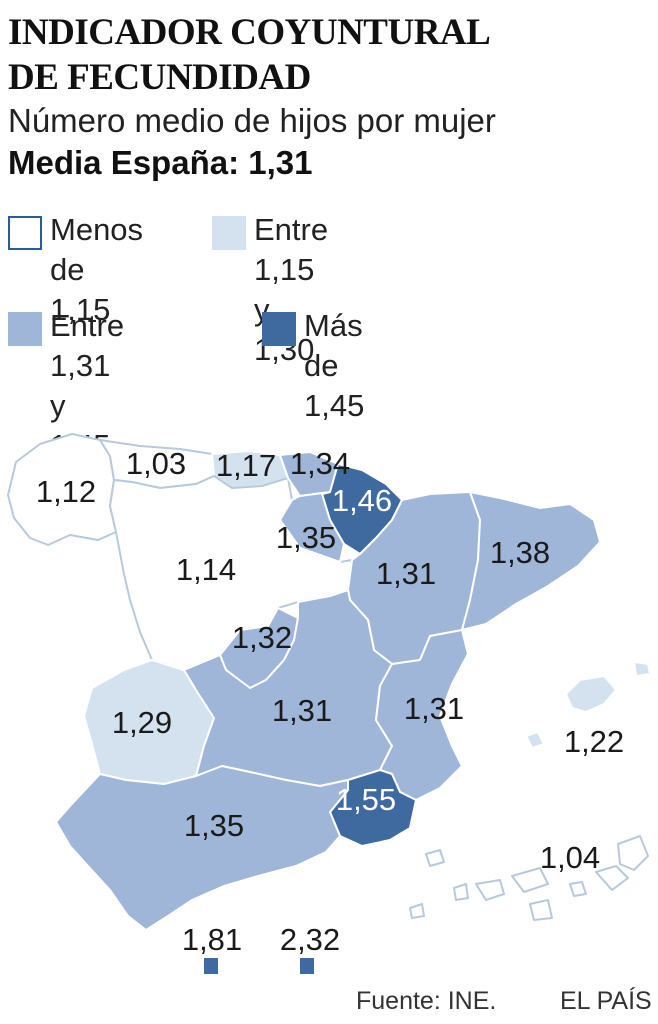 The width and height of the screenshot is (658, 1024). What do you see at coordinates (334, 365) in the screenshot?
I see `legend-label: Más de 1,45` at bounding box center [334, 365].